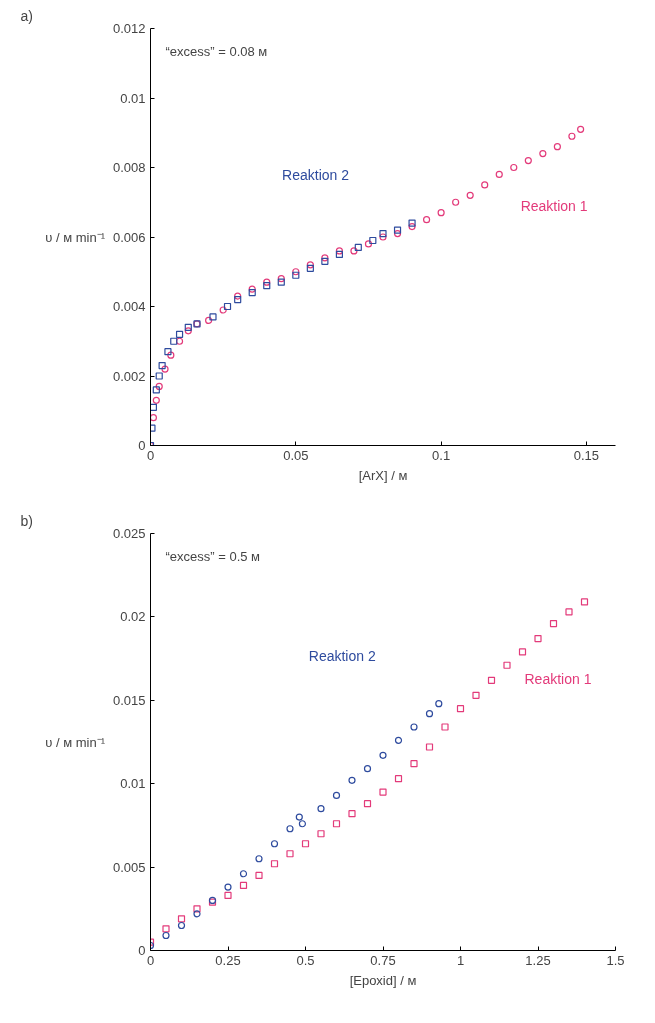 The image size is (655, 1023). What do you see at coordinates (129, 376) in the screenshot?
I see `y-tick-label: 0.002` at bounding box center [129, 376].